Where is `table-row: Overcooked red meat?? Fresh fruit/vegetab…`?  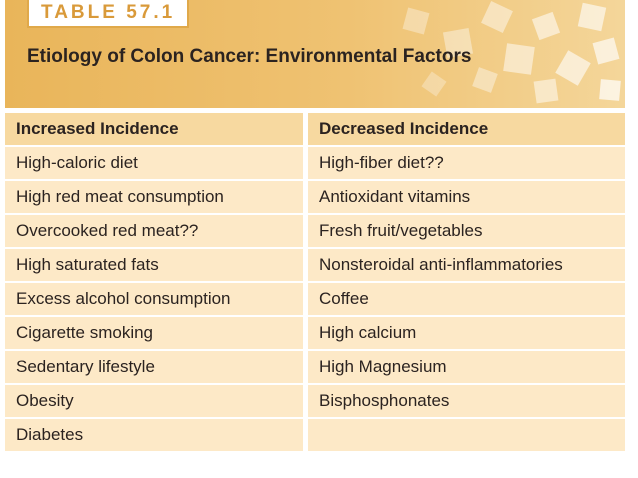
table-row: Overcooked red meat?? Fresh fruit/vegetab… is located at coordinates (315, 231).